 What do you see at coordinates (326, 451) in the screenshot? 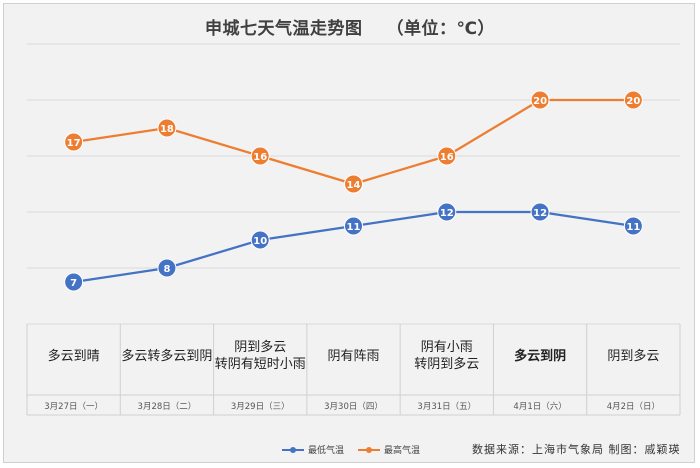
I see `legend-label-low: 最低气温` at bounding box center [326, 451].